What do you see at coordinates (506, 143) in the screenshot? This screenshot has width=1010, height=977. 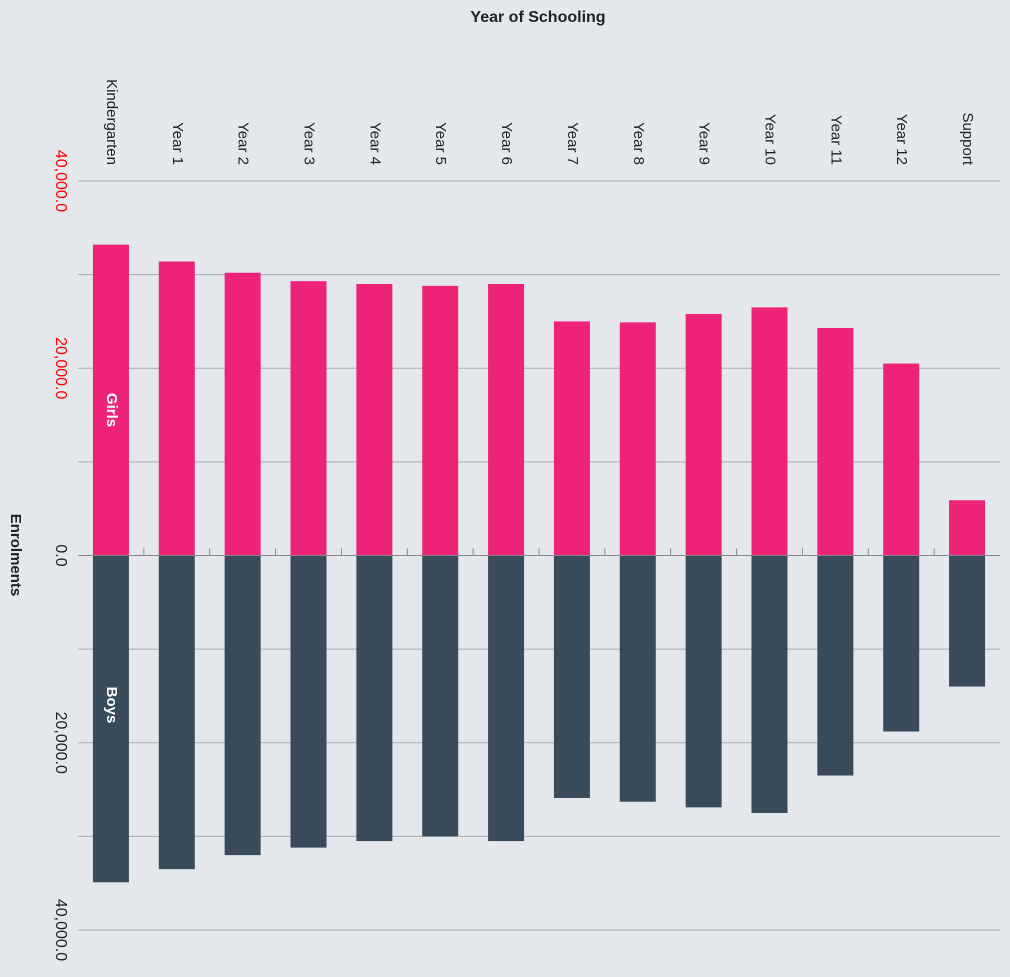 I see `x-tick-label: Year 6` at bounding box center [506, 143].